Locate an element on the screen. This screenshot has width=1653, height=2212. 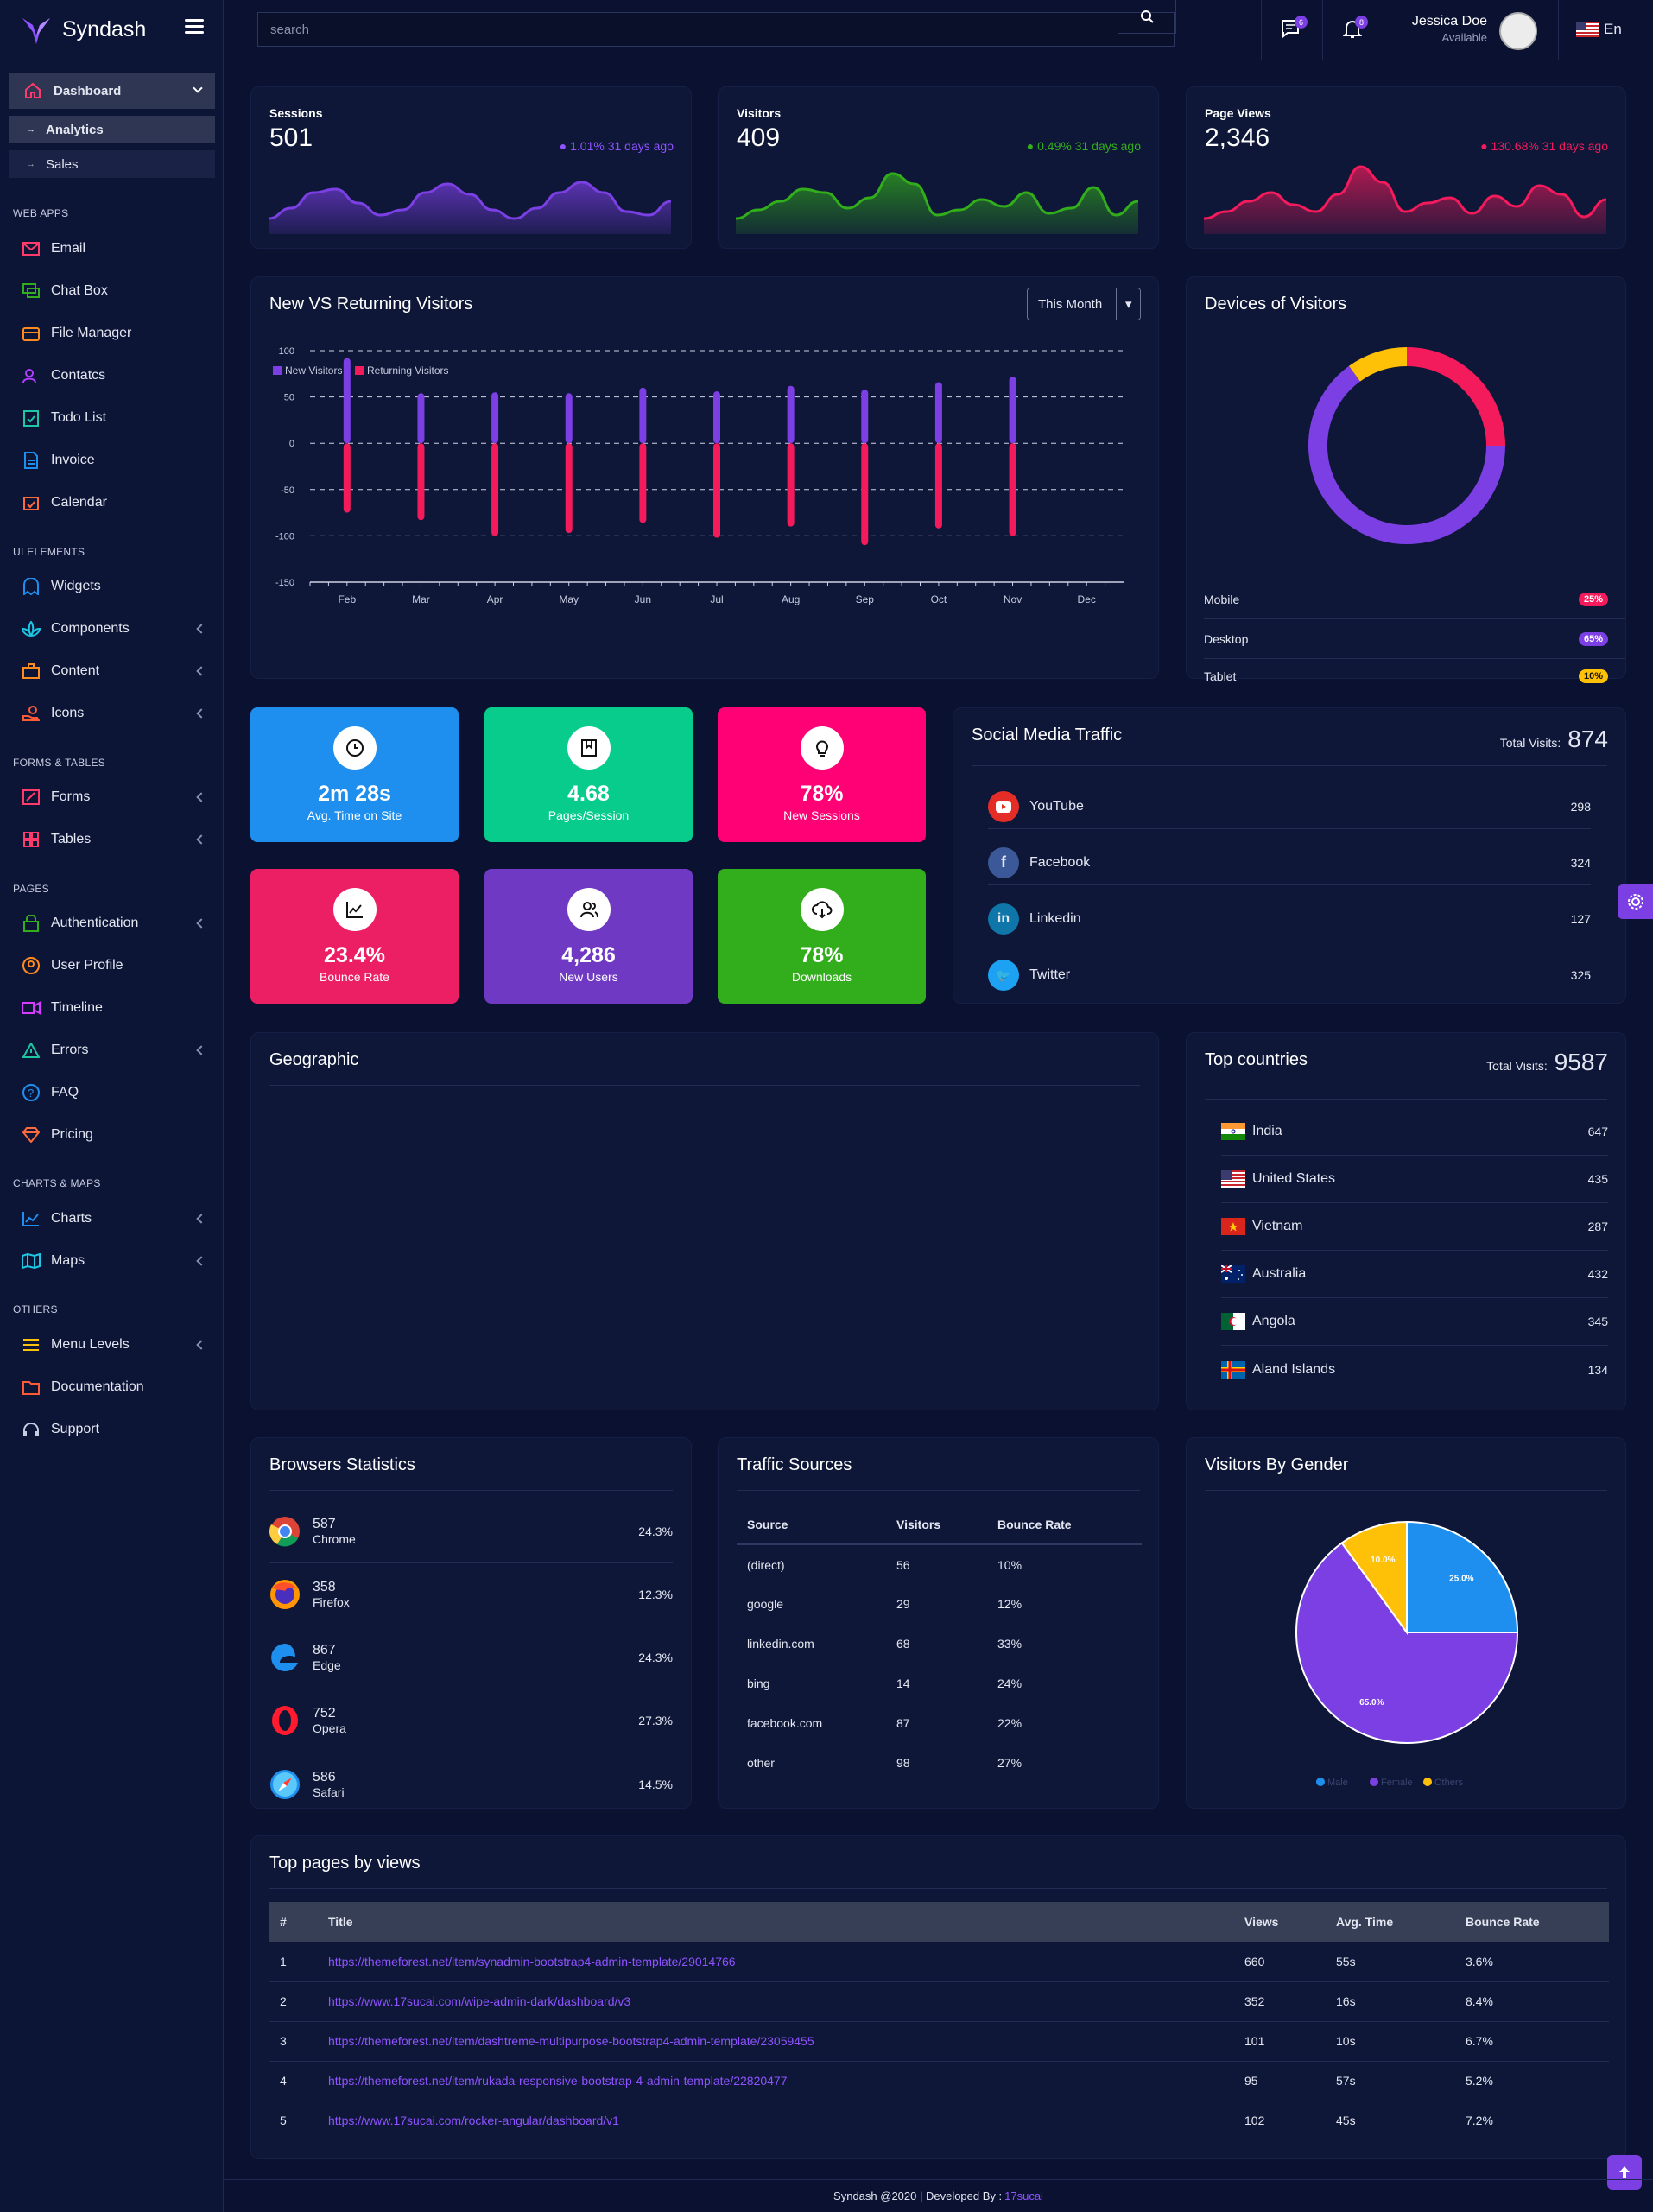
sidebar-item-calendar: Calendar is located at coordinates (117, 503).